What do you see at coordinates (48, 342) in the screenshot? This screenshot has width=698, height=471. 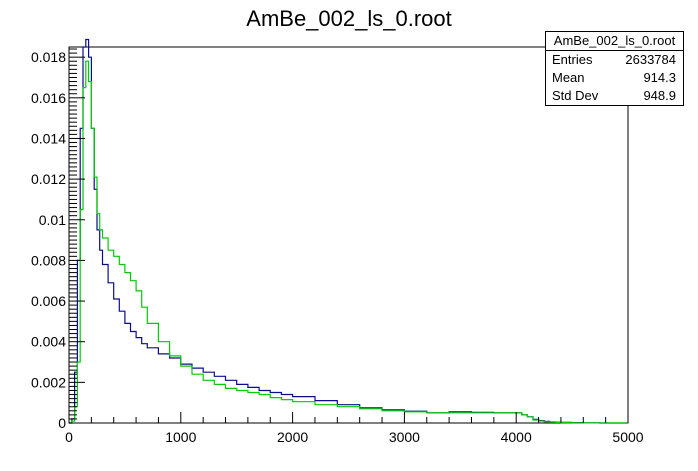 I see `y-tick-label: 0.004` at bounding box center [48, 342].